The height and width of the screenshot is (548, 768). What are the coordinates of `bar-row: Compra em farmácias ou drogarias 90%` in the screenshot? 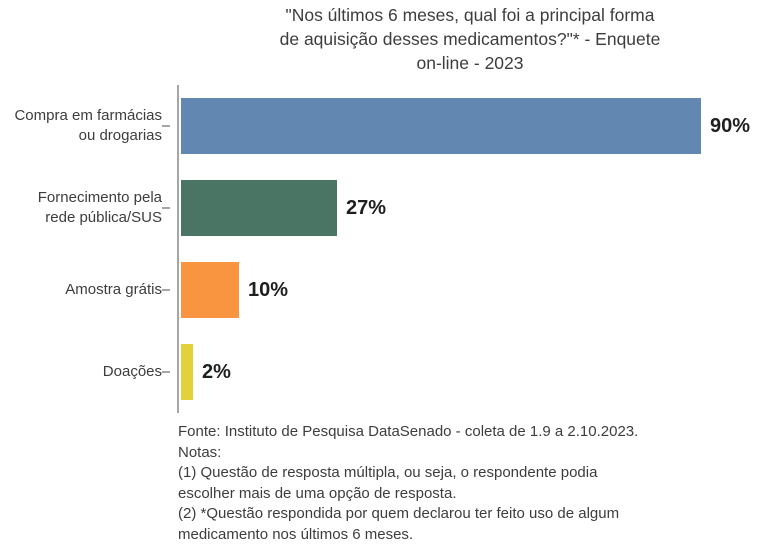 It's located at (384, 126).